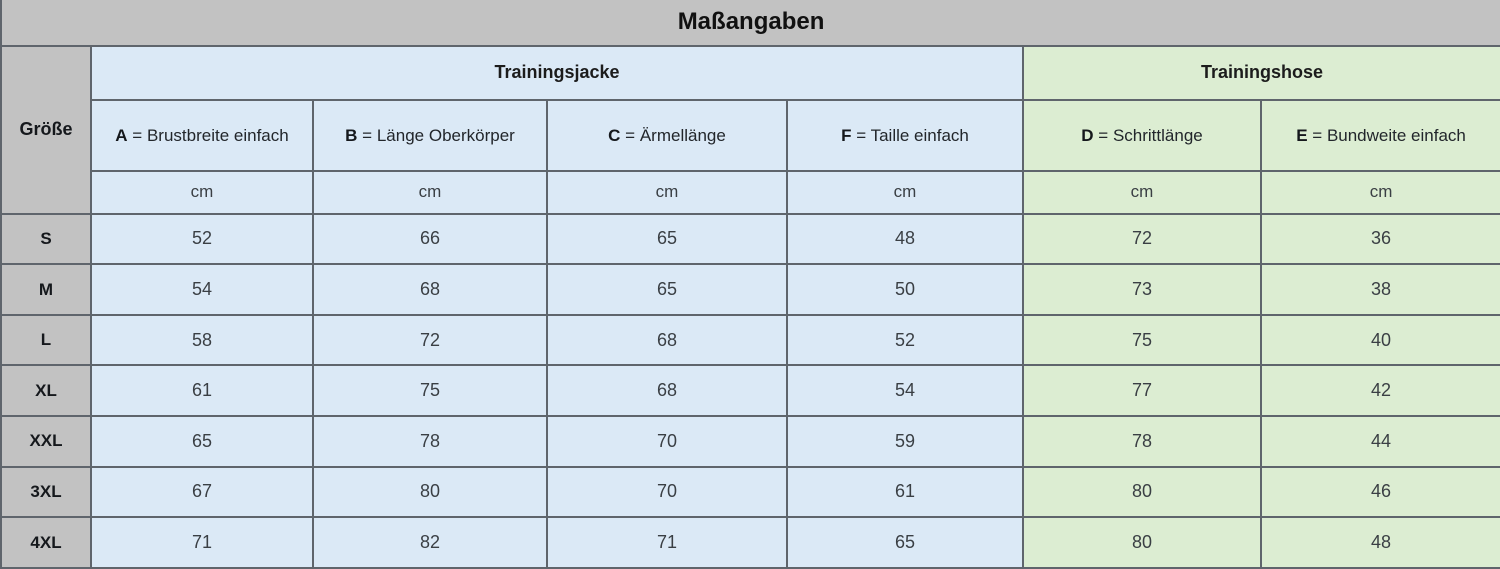  I want to click on column-label-f: Taille einfach, so click(919, 135).